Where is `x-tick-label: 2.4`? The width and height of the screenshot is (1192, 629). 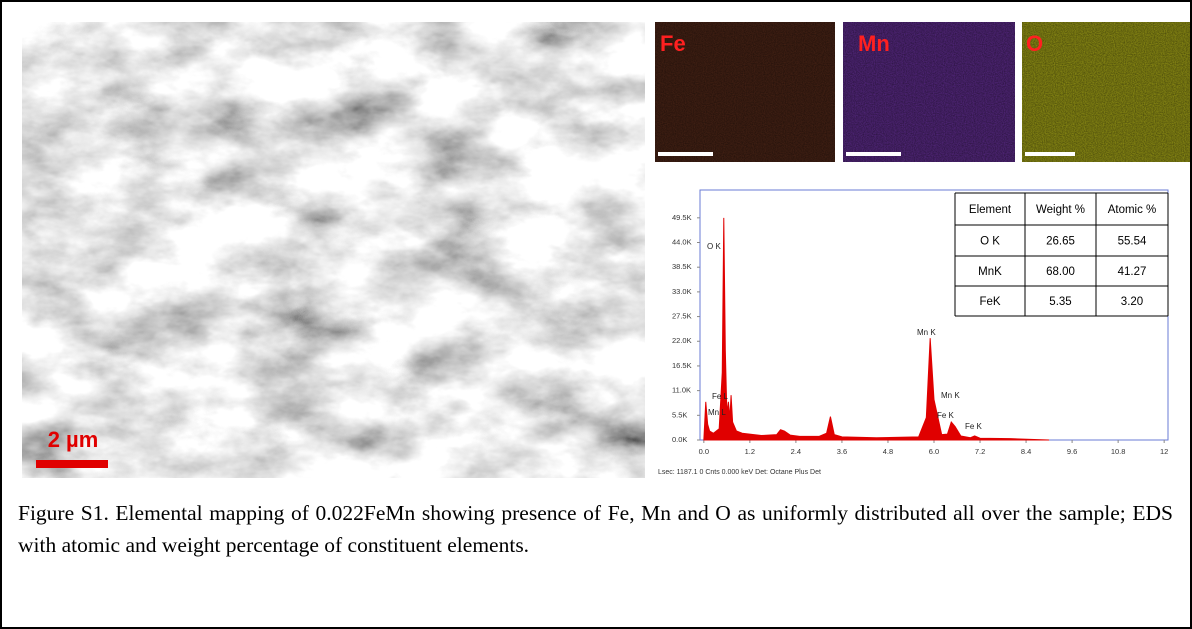
x-tick-label: 2.4 is located at coordinates (796, 451).